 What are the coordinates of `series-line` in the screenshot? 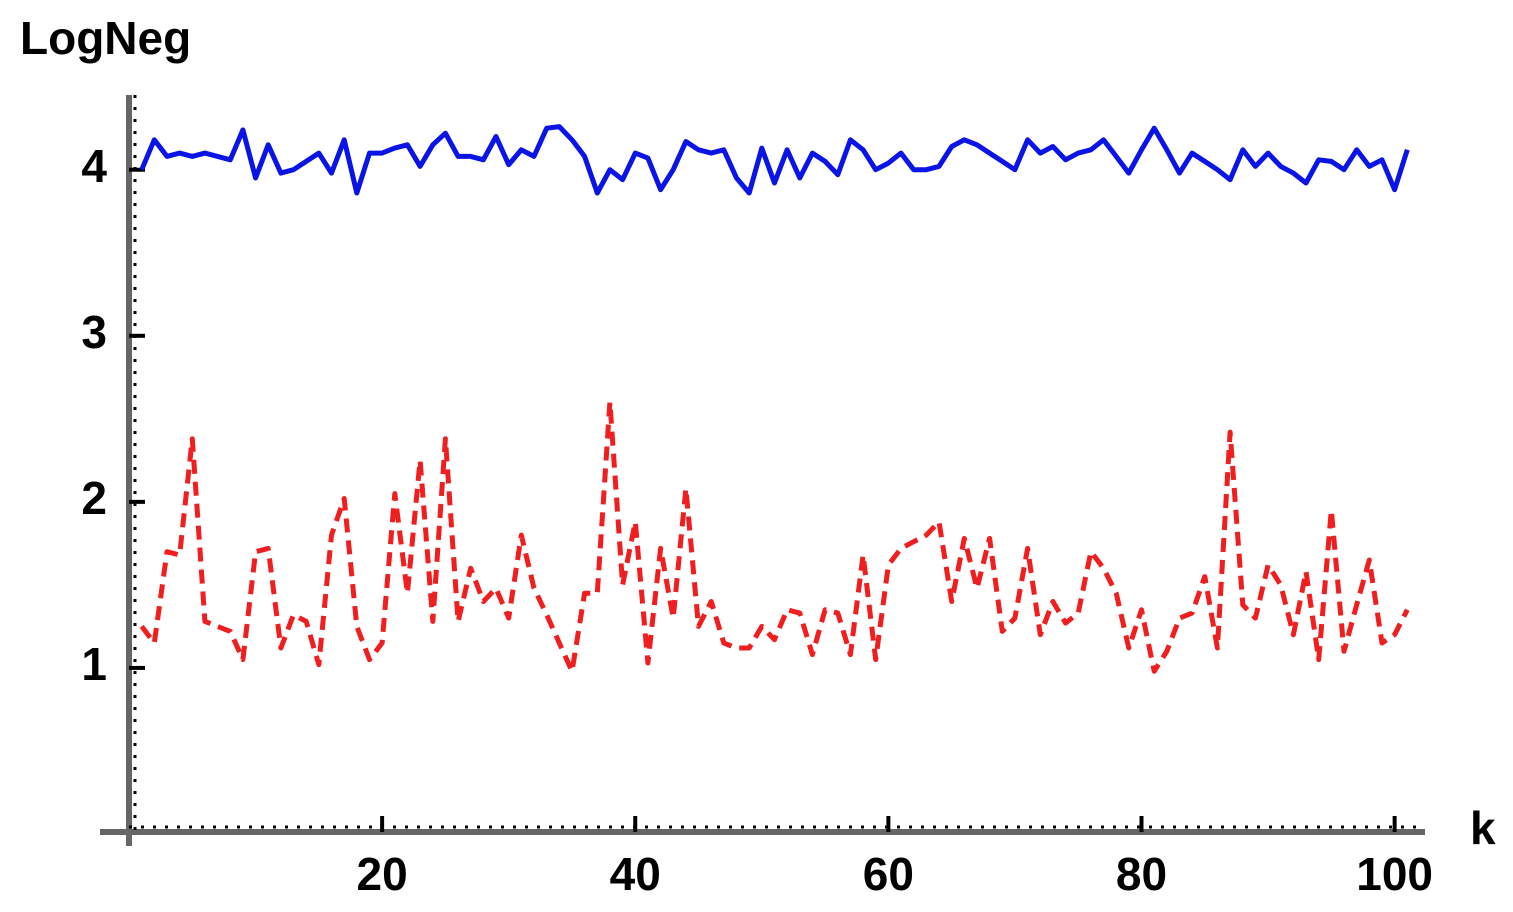 It's located at (774, 160).